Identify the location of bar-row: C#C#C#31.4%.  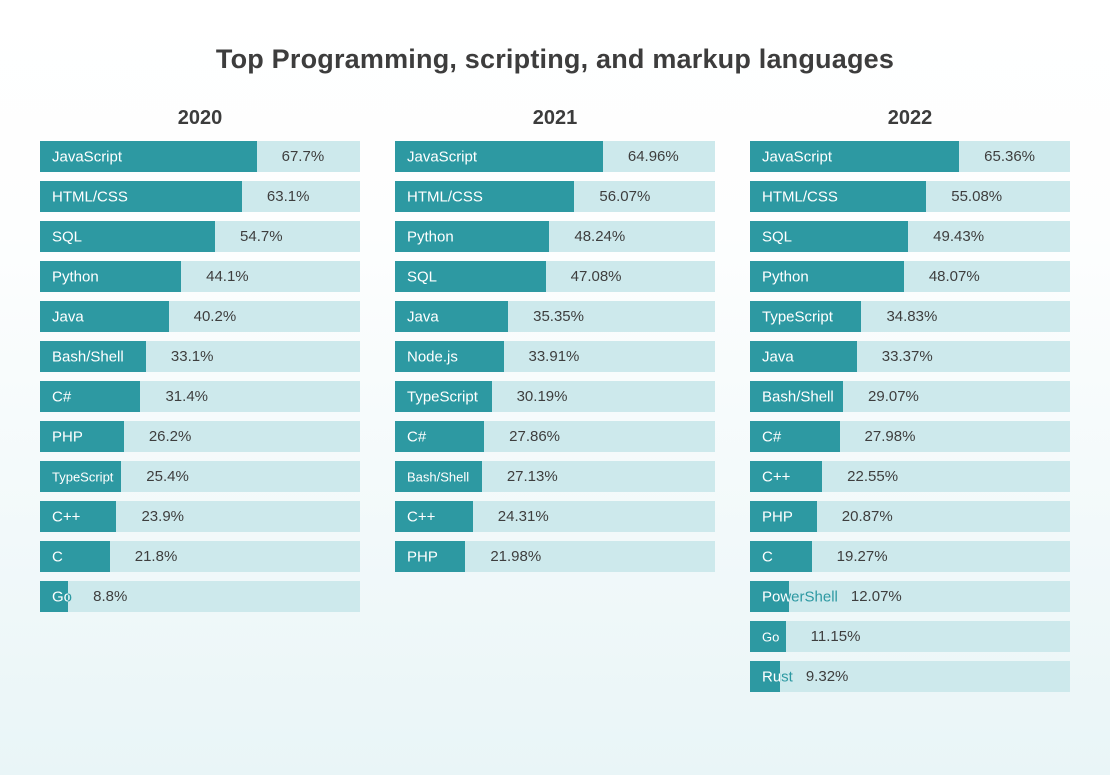
(200, 396).